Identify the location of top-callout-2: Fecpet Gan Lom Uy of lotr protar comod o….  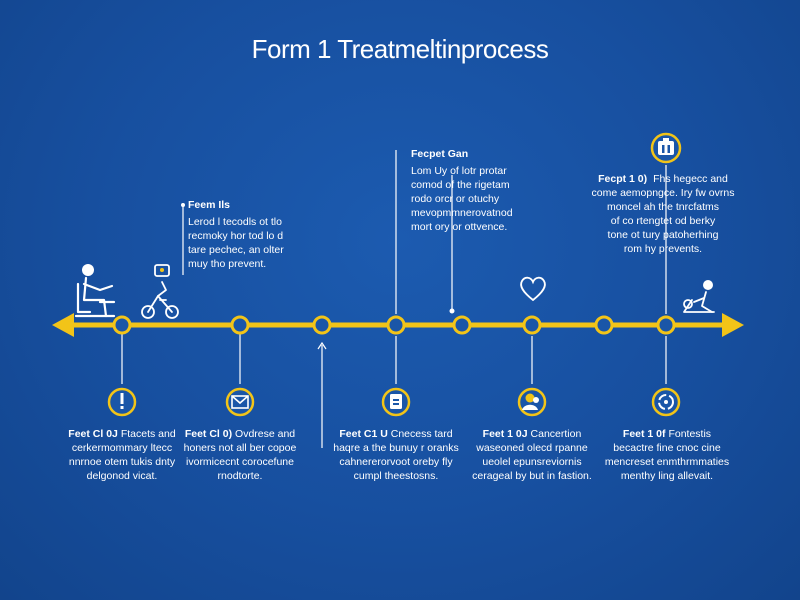
(491, 190).